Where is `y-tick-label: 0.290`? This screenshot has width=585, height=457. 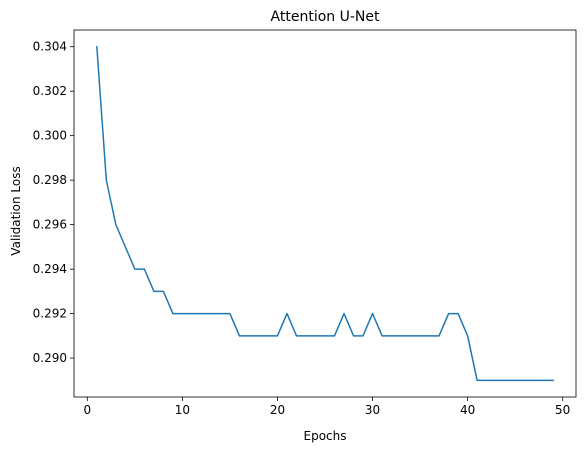 y-tick-label: 0.290 is located at coordinates (50, 358).